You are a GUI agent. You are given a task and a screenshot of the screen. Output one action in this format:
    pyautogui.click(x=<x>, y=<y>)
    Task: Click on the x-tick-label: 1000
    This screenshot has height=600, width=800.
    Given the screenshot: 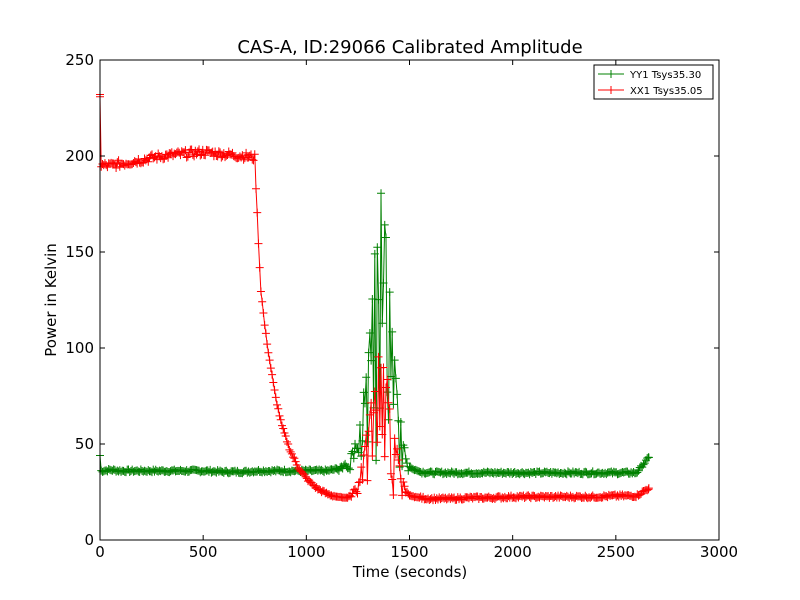 What is the action you would take?
    pyautogui.click(x=306, y=552)
    